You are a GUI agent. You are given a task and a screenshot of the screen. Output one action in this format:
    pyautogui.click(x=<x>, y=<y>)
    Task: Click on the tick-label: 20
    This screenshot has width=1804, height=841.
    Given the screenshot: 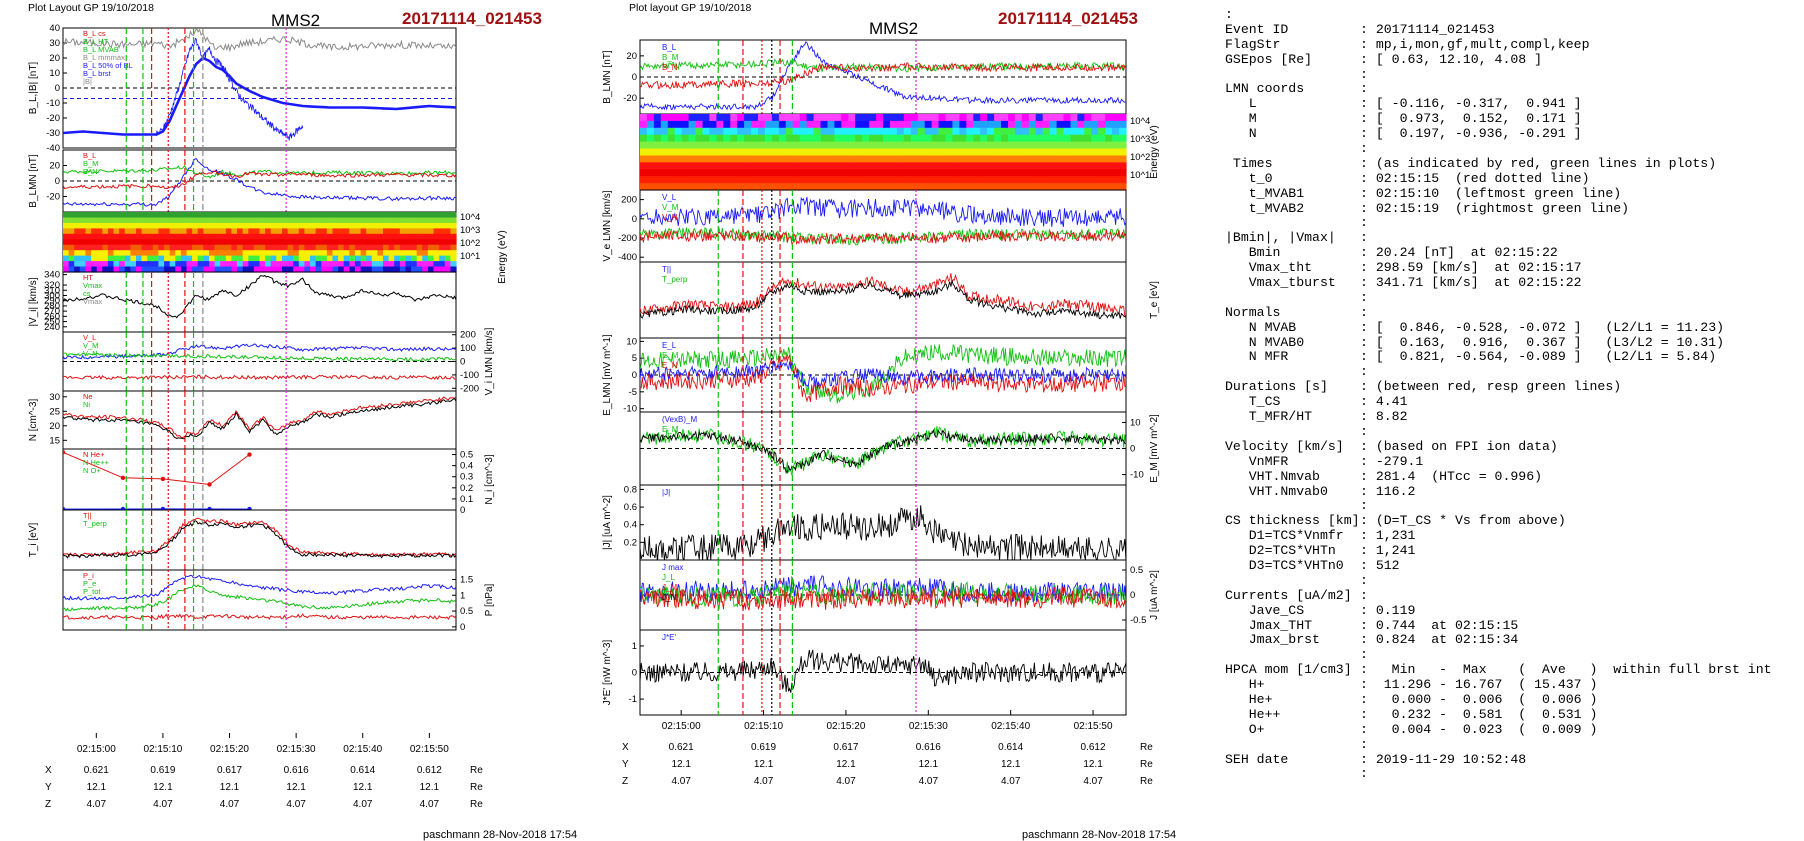 What is the action you would take?
    pyautogui.click(x=54, y=426)
    